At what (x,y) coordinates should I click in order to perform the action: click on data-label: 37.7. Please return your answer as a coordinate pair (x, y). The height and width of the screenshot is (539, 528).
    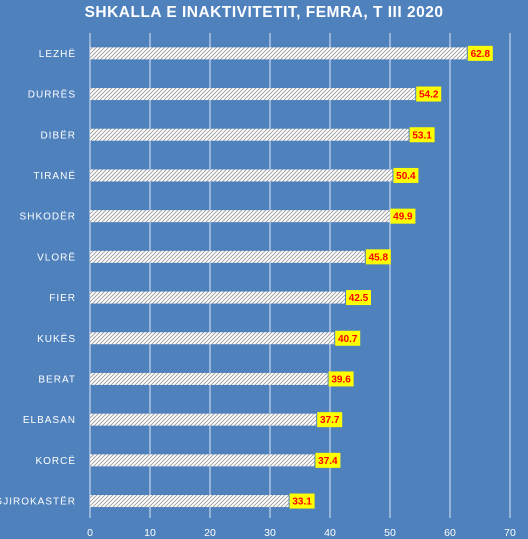
    Looking at the image, I should click on (330, 420).